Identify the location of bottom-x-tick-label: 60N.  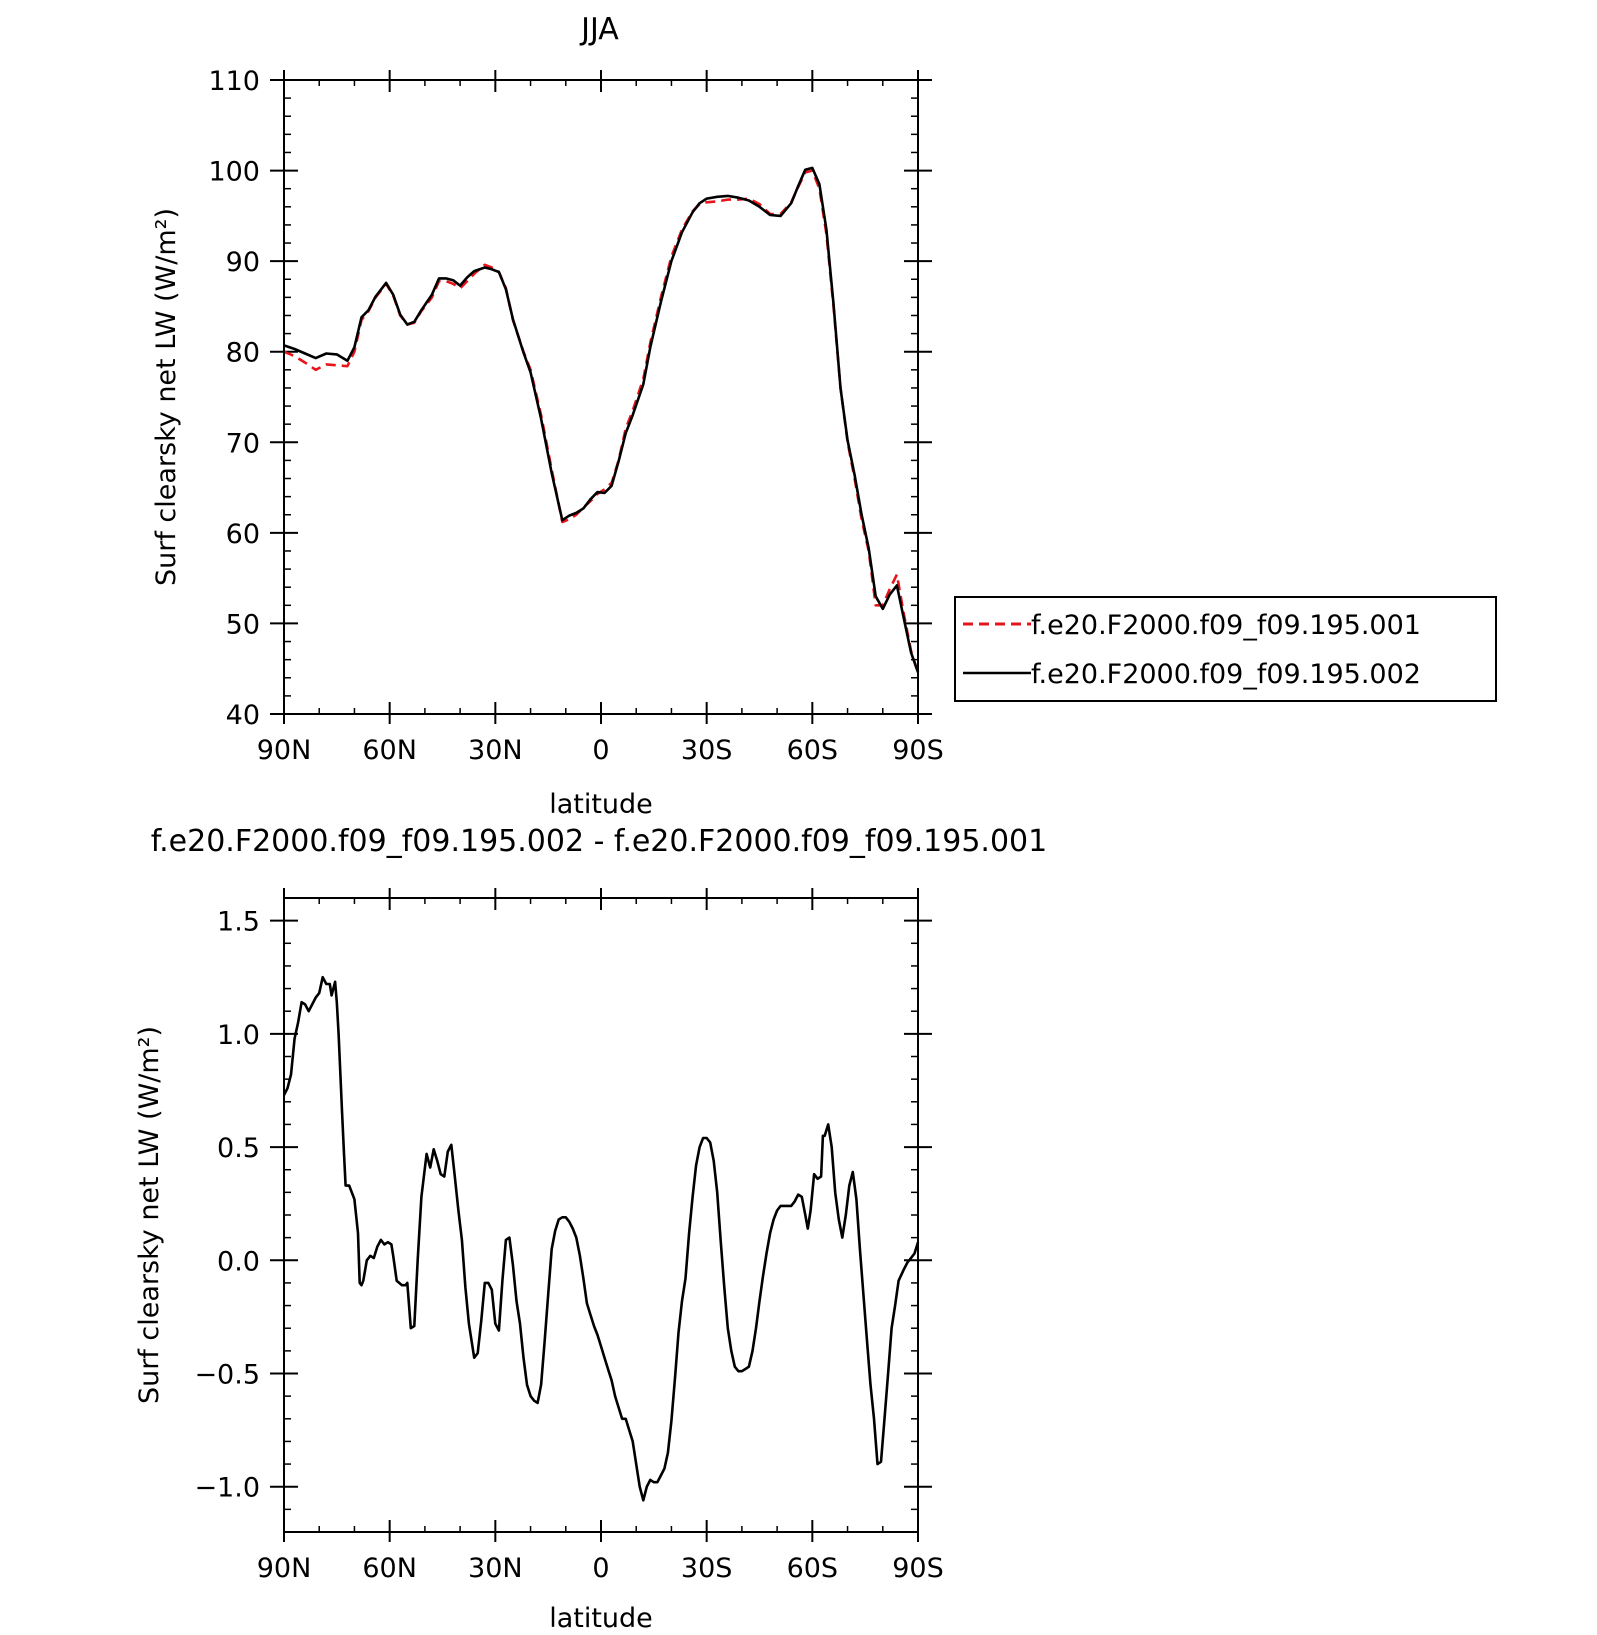
(389, 1568).